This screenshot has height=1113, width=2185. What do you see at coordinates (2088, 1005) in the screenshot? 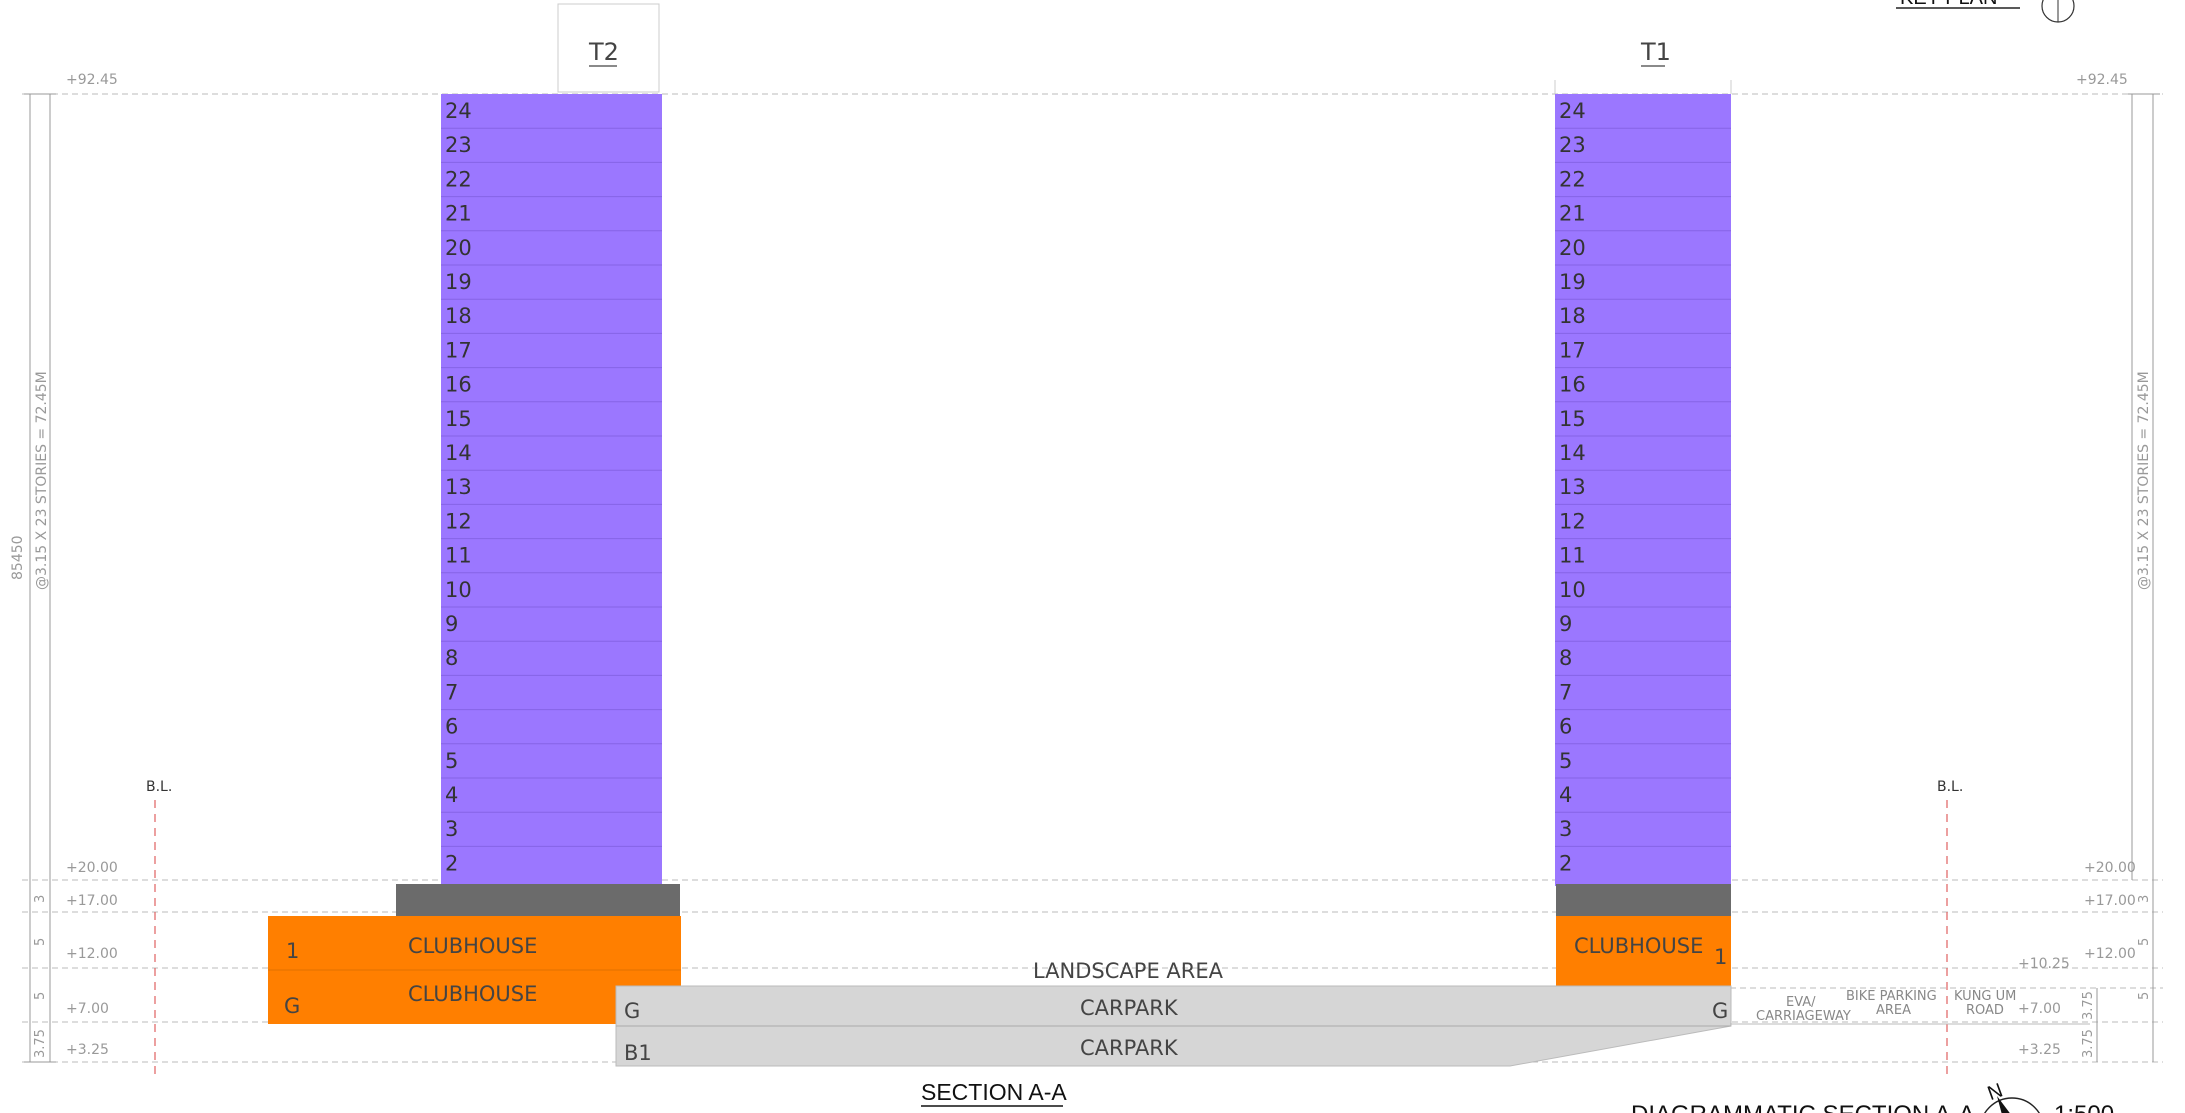
I see `dim-375-right-a: 3.75` at bounding box center [2088, 1005].